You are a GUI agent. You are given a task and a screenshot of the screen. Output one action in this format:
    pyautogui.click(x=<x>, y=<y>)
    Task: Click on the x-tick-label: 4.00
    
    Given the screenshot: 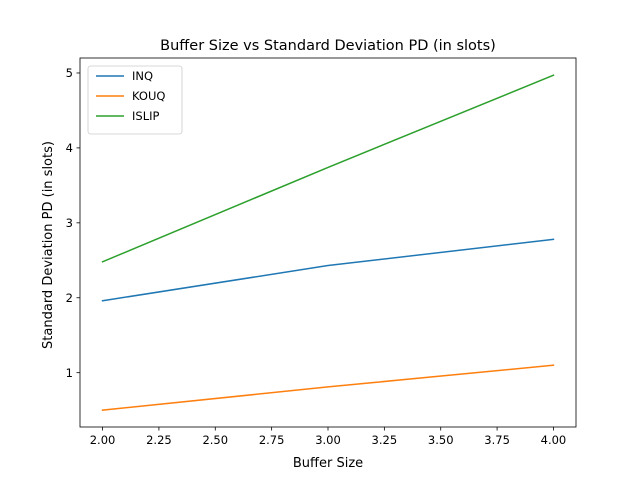 What is the action you would take?
    pyautogui.click(x=554, y=440)
    